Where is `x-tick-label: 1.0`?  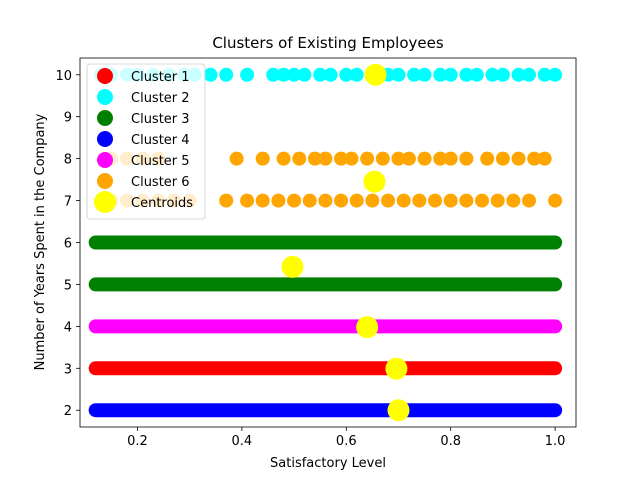
x-tick-label: 1.0 is located at coordinates (555, 441).